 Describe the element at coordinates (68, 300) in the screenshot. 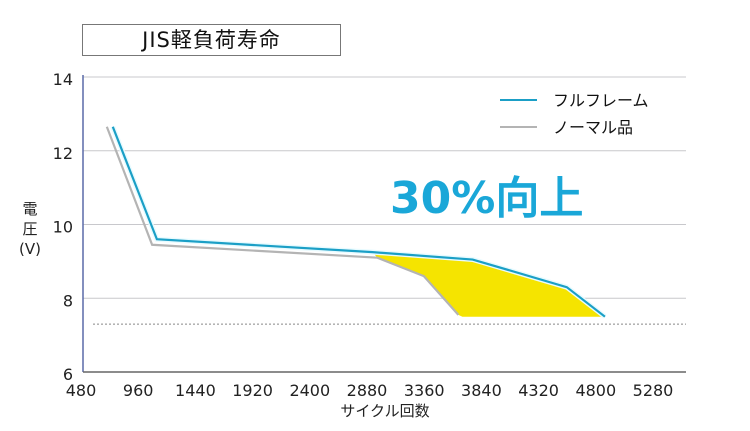

I see `y-tick-label: 8` at that location.